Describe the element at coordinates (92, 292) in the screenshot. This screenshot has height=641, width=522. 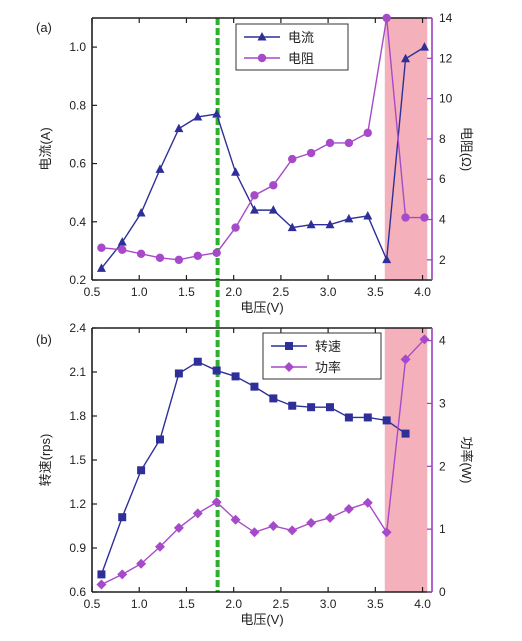
I see `panel-a-x-tick-label: 0.5` at that location.